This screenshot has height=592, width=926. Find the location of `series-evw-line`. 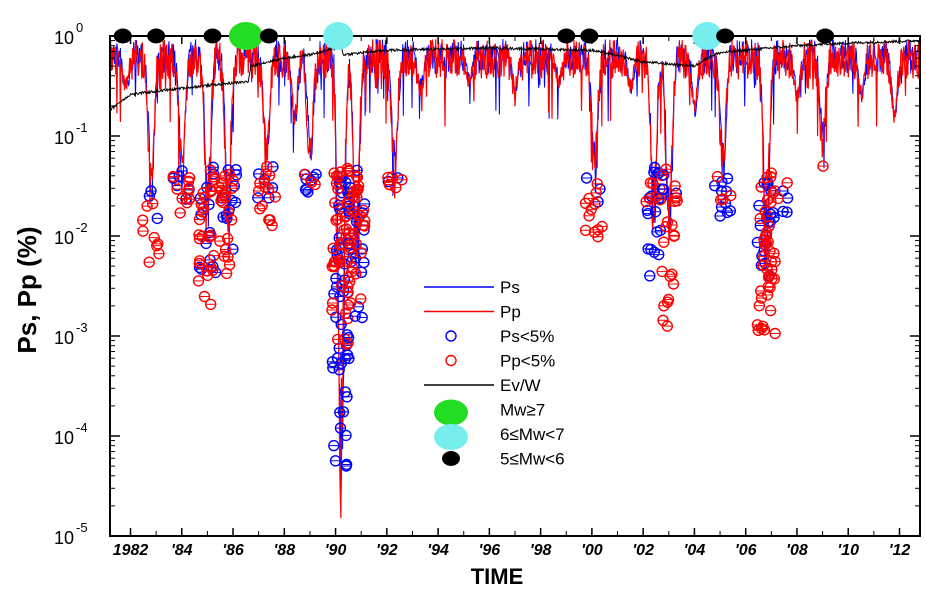

series-evw-line is located at coordinates (515, 75).